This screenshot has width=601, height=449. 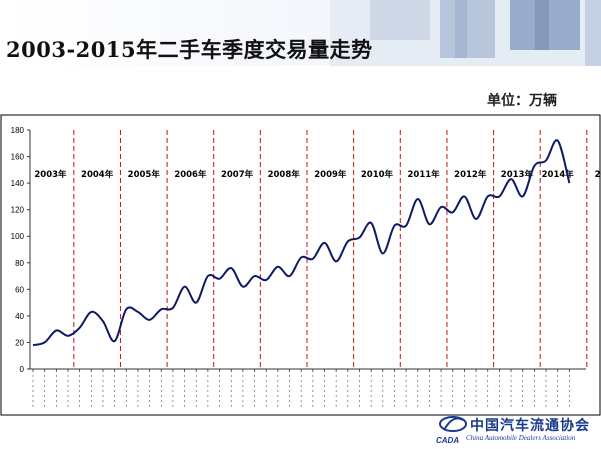 I want to click on y-tick-label: 0, so click(x=22, y=369).